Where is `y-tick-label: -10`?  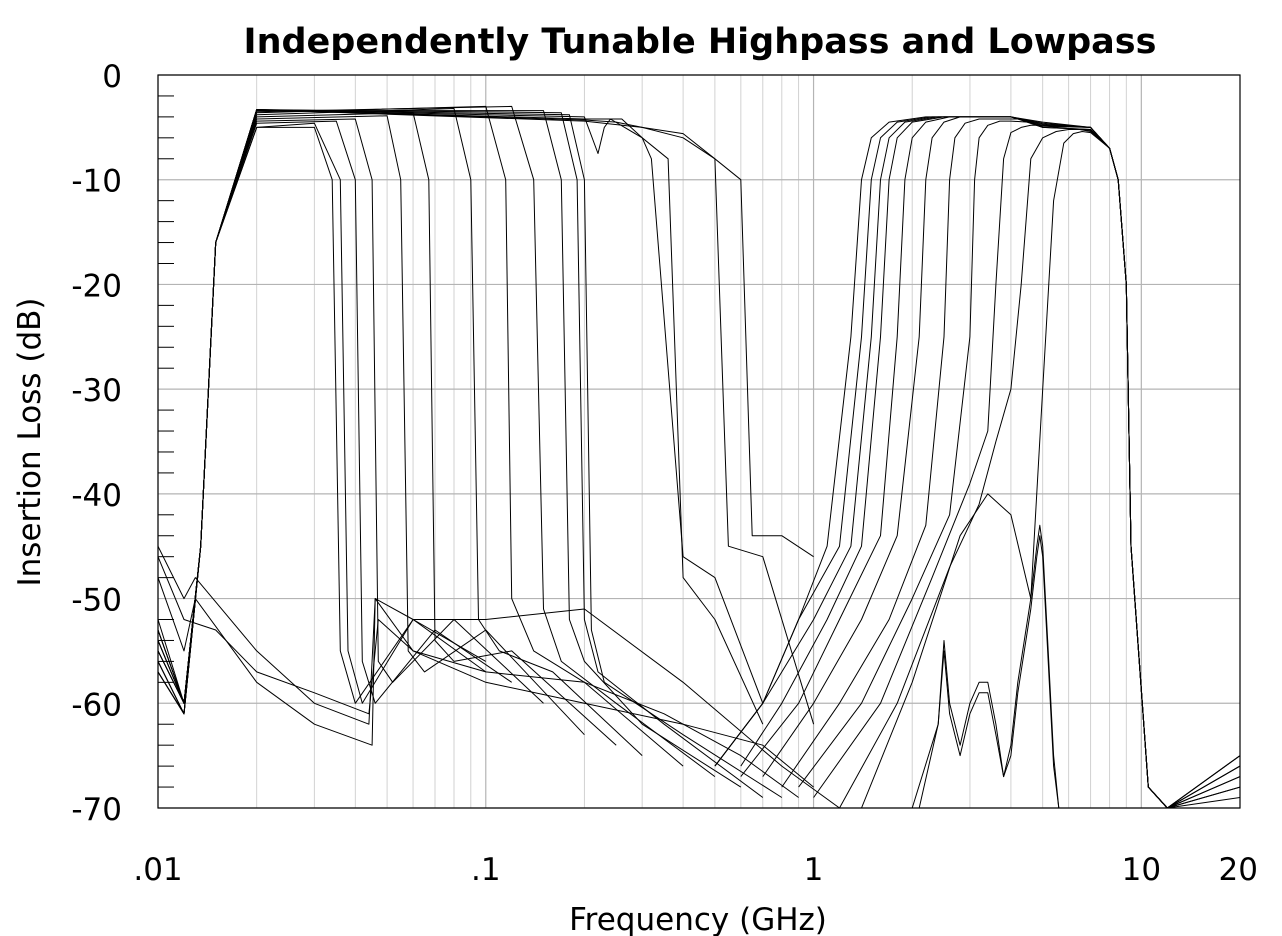 y-tick-label: -10 is located at coordinates (96, 182).